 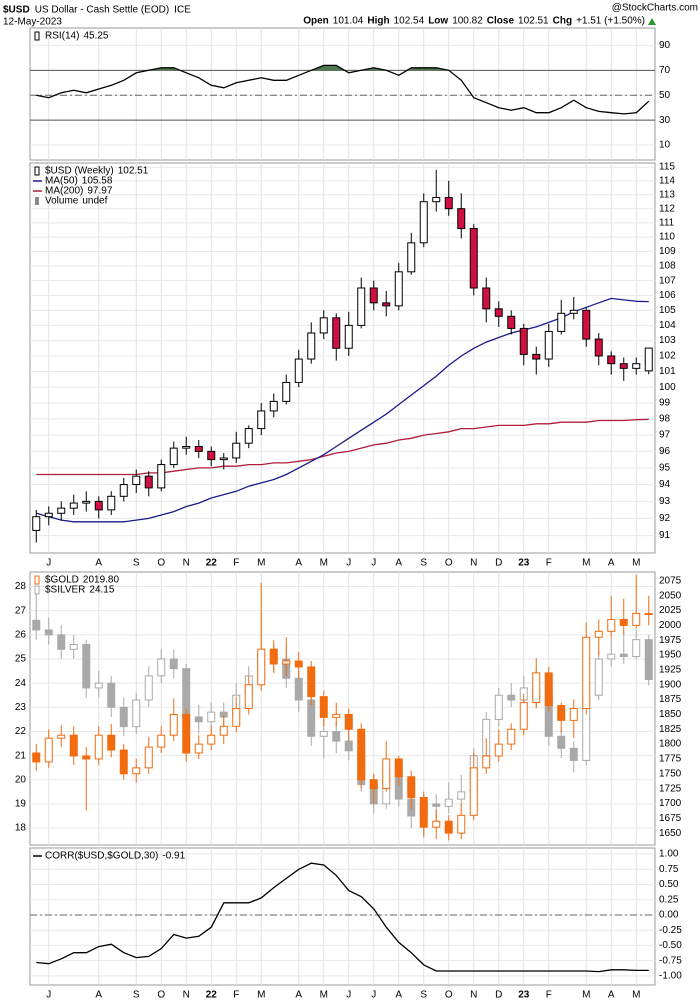 What do you see at coordinates (261, 563) in the screenshot?
I see `x-tick-label: M` at bounding box center [261, 563].